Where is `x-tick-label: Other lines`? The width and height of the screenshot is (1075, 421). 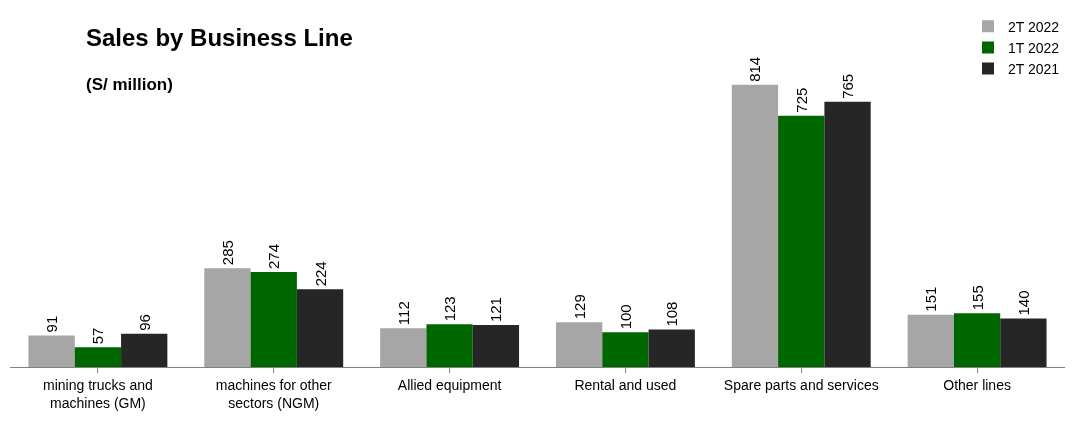 x-tick-label: Other lines is located at coordinates (977, 384).